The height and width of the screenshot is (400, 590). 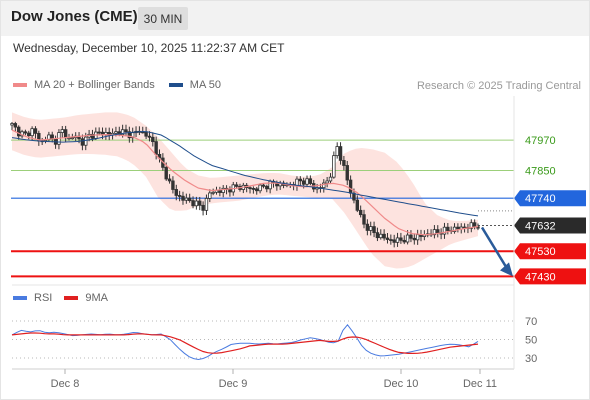 What do you see at coordinates (65, 384) in the screenshot?
I see `x-tick-label-0: Dec 8` at bounding box center [65, 384].